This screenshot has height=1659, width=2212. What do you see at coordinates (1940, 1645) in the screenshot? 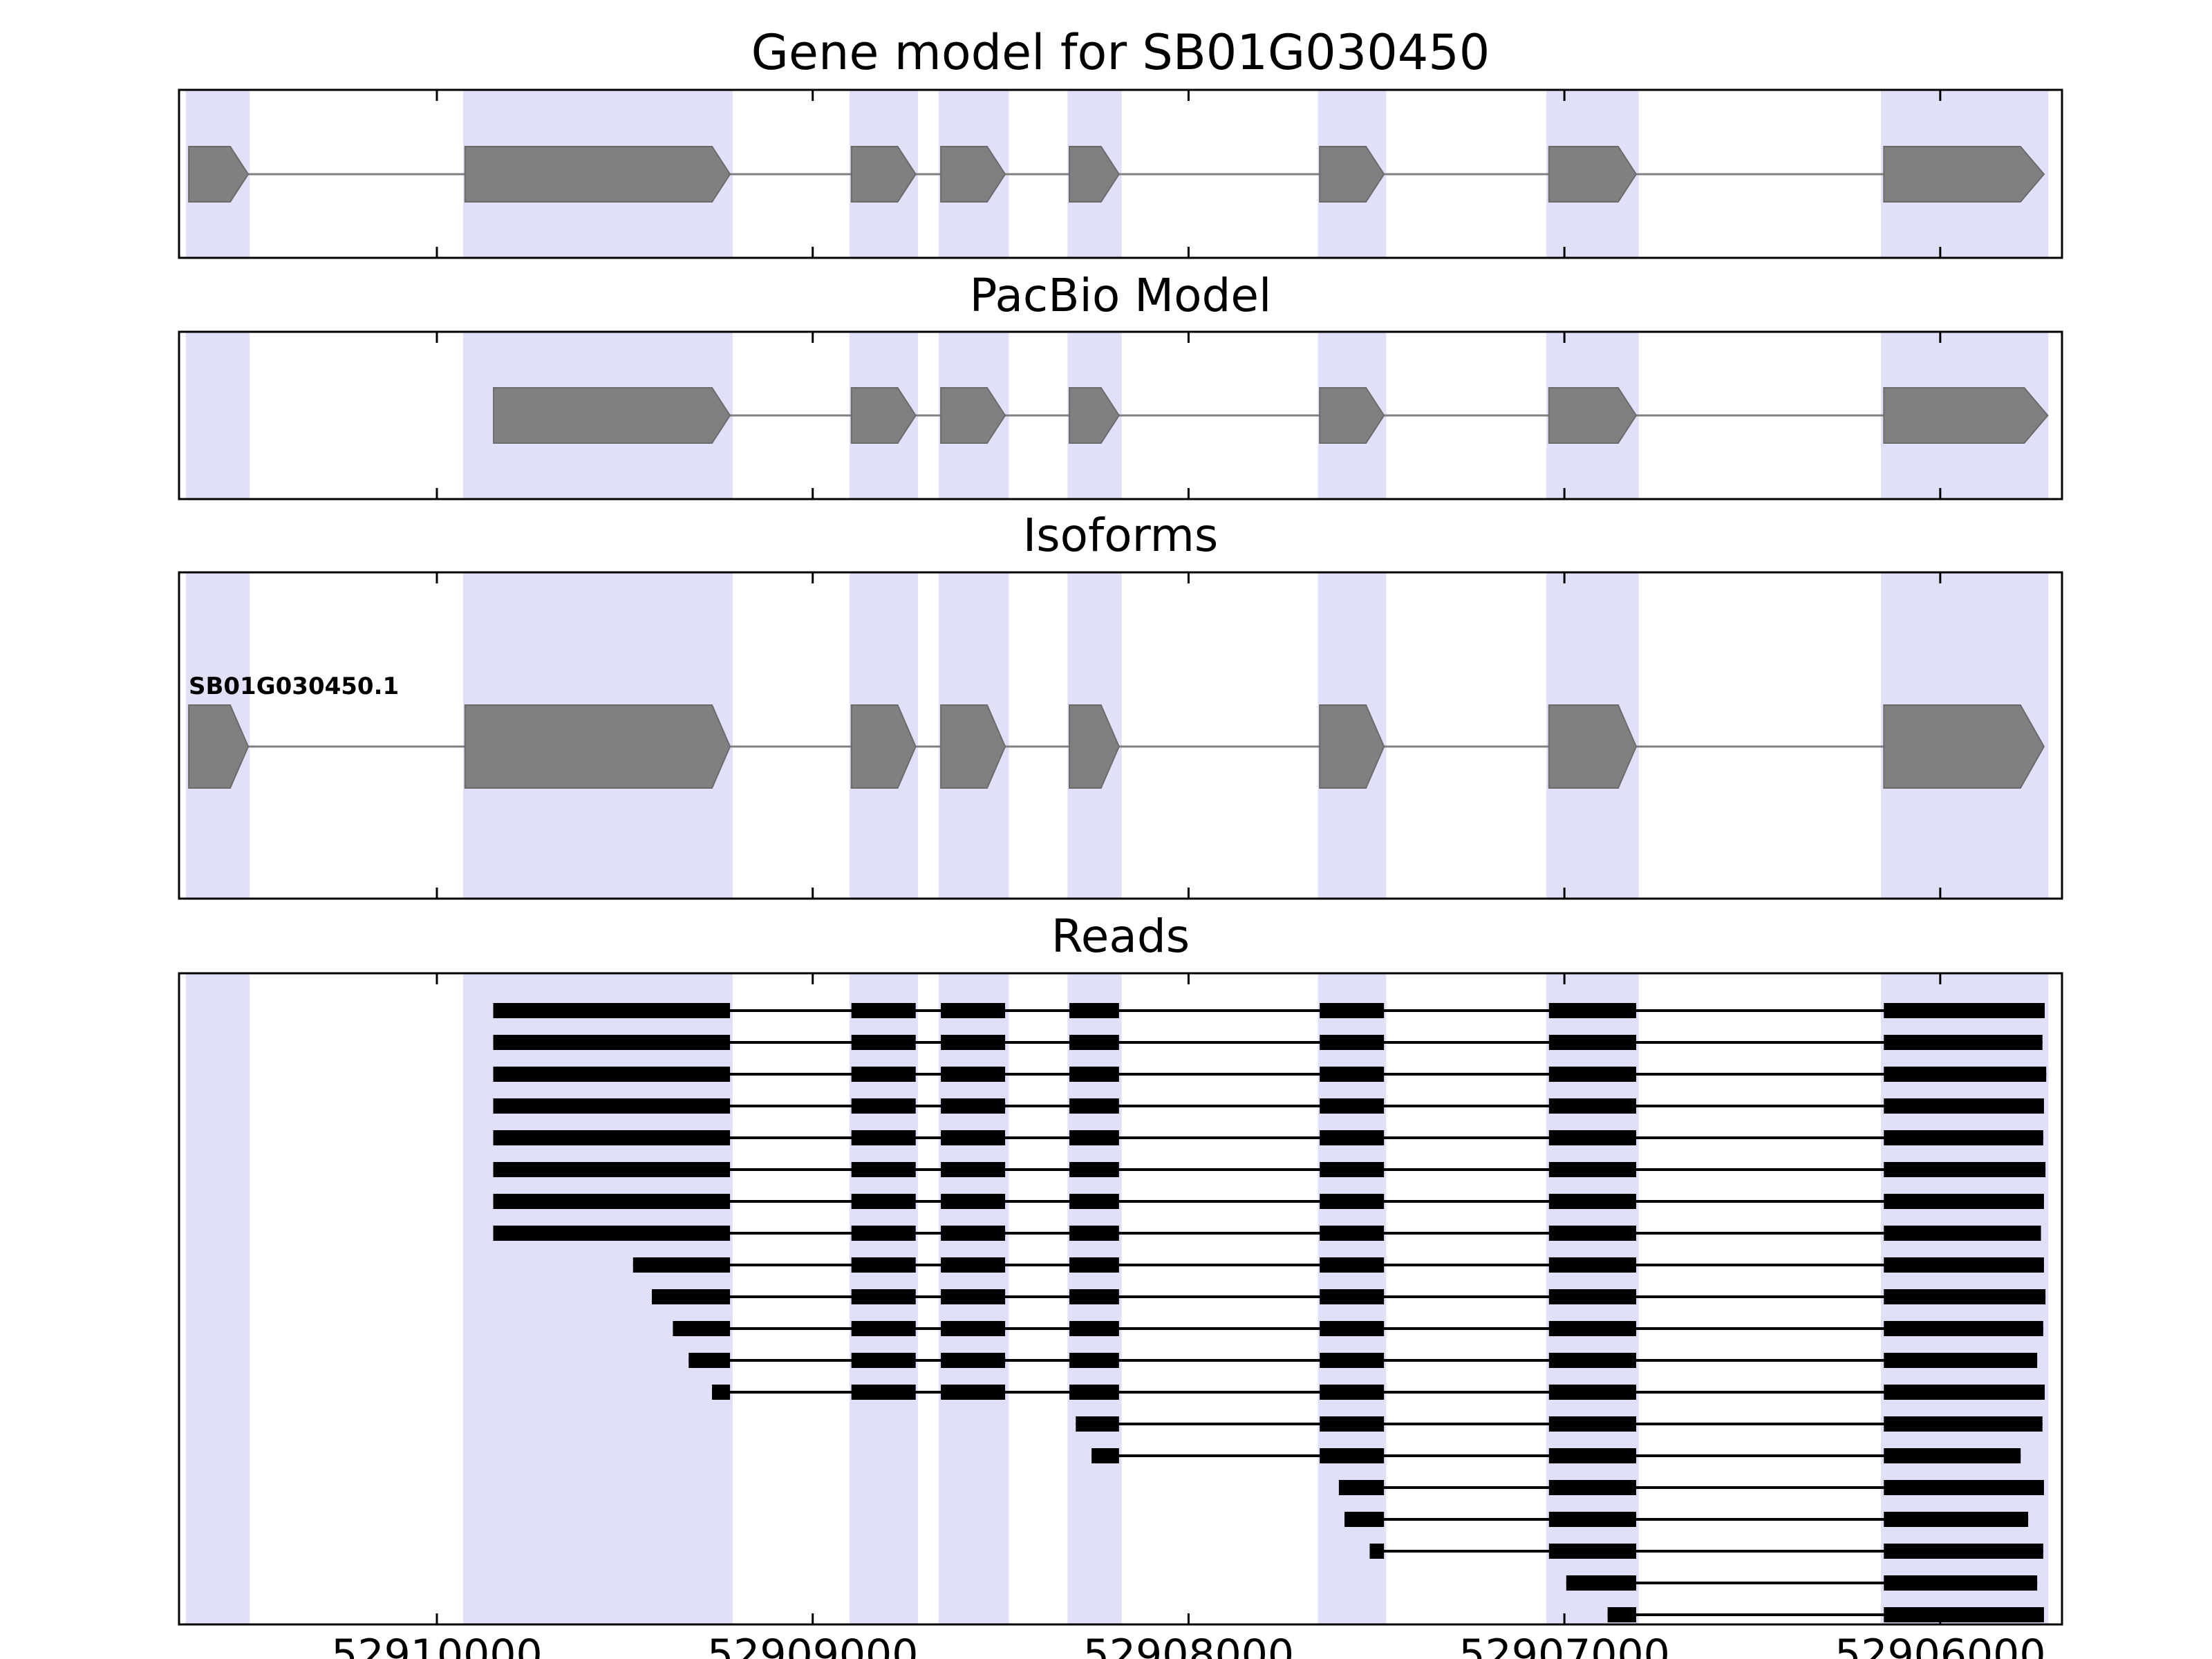
I see `x-tick-label: 52906000` at bounding box center [1940, 1645].